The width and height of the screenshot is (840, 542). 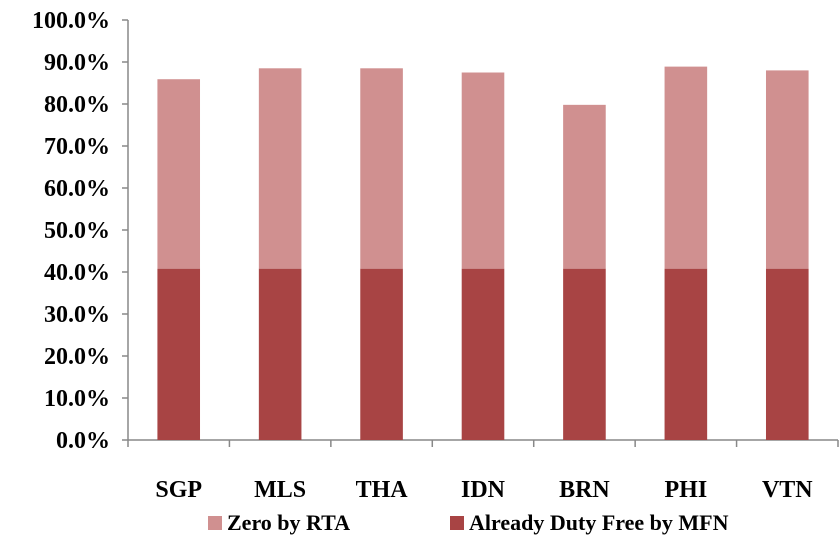 What do you see at coordinates (483, 490) in the screenshot?
I see `x-tick-label: IDN` at bounding box center [483, 490].